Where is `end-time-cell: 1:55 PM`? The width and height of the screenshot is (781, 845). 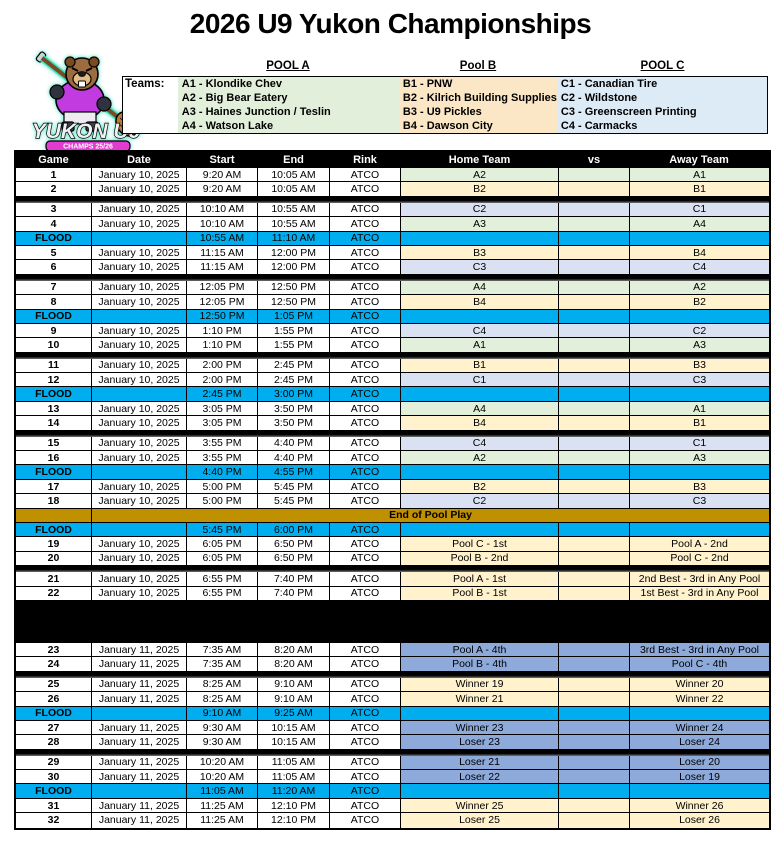
end-time-cell: 1:55 PM is located at coordinates (294, 345).